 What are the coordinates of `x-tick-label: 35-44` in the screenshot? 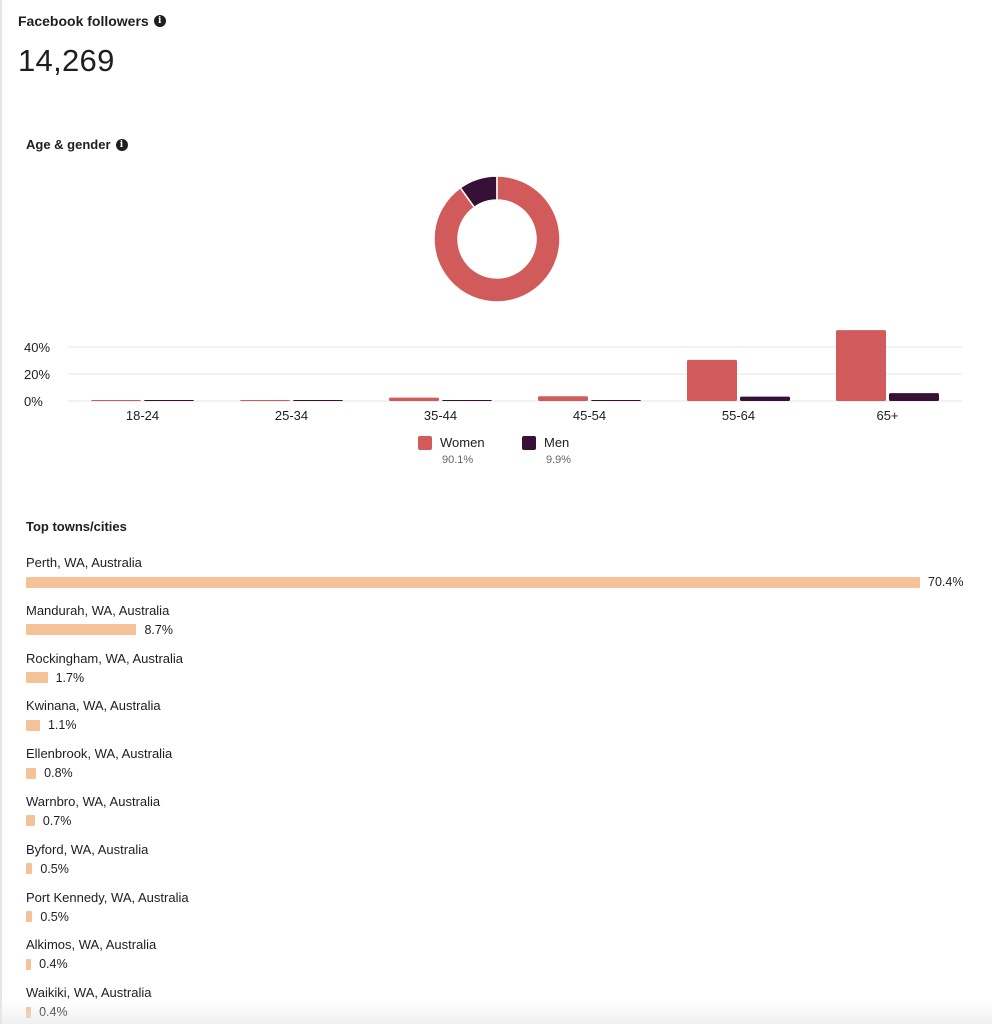 It's located at (440, 415).